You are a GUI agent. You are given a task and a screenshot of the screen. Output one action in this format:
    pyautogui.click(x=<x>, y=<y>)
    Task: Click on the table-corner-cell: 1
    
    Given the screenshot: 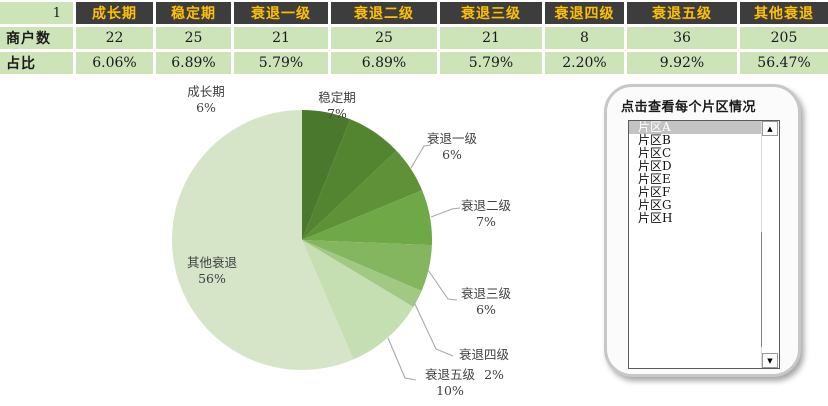 What is the action you would take?
    pyautogui.click(x=36, y=13)
    